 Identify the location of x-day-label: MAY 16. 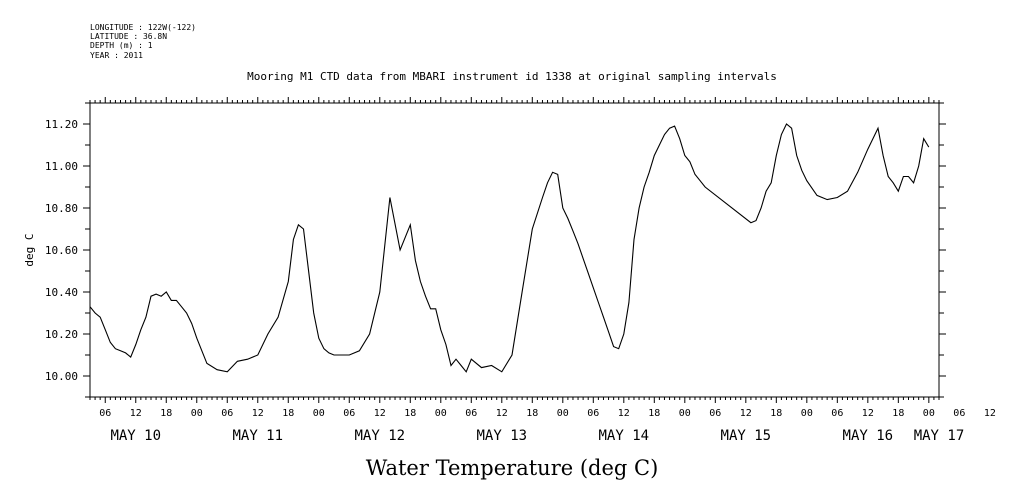
(868, 436).